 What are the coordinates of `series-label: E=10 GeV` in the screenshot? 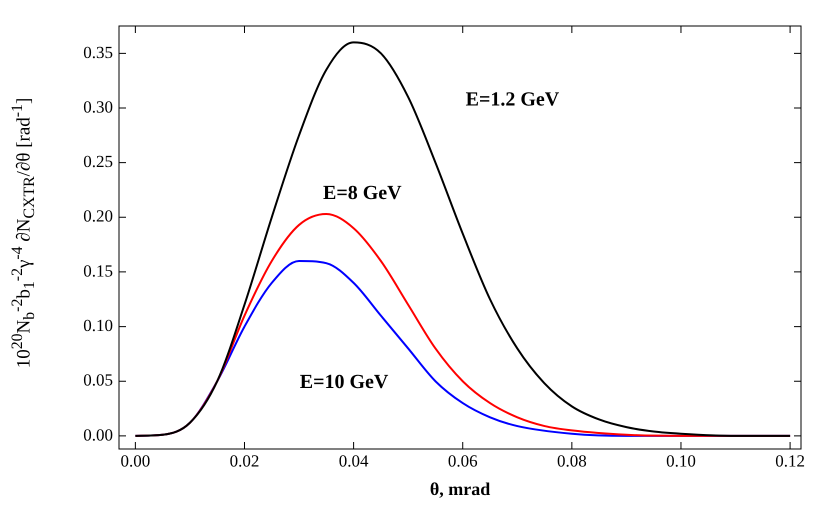 It's located at (344, 382).